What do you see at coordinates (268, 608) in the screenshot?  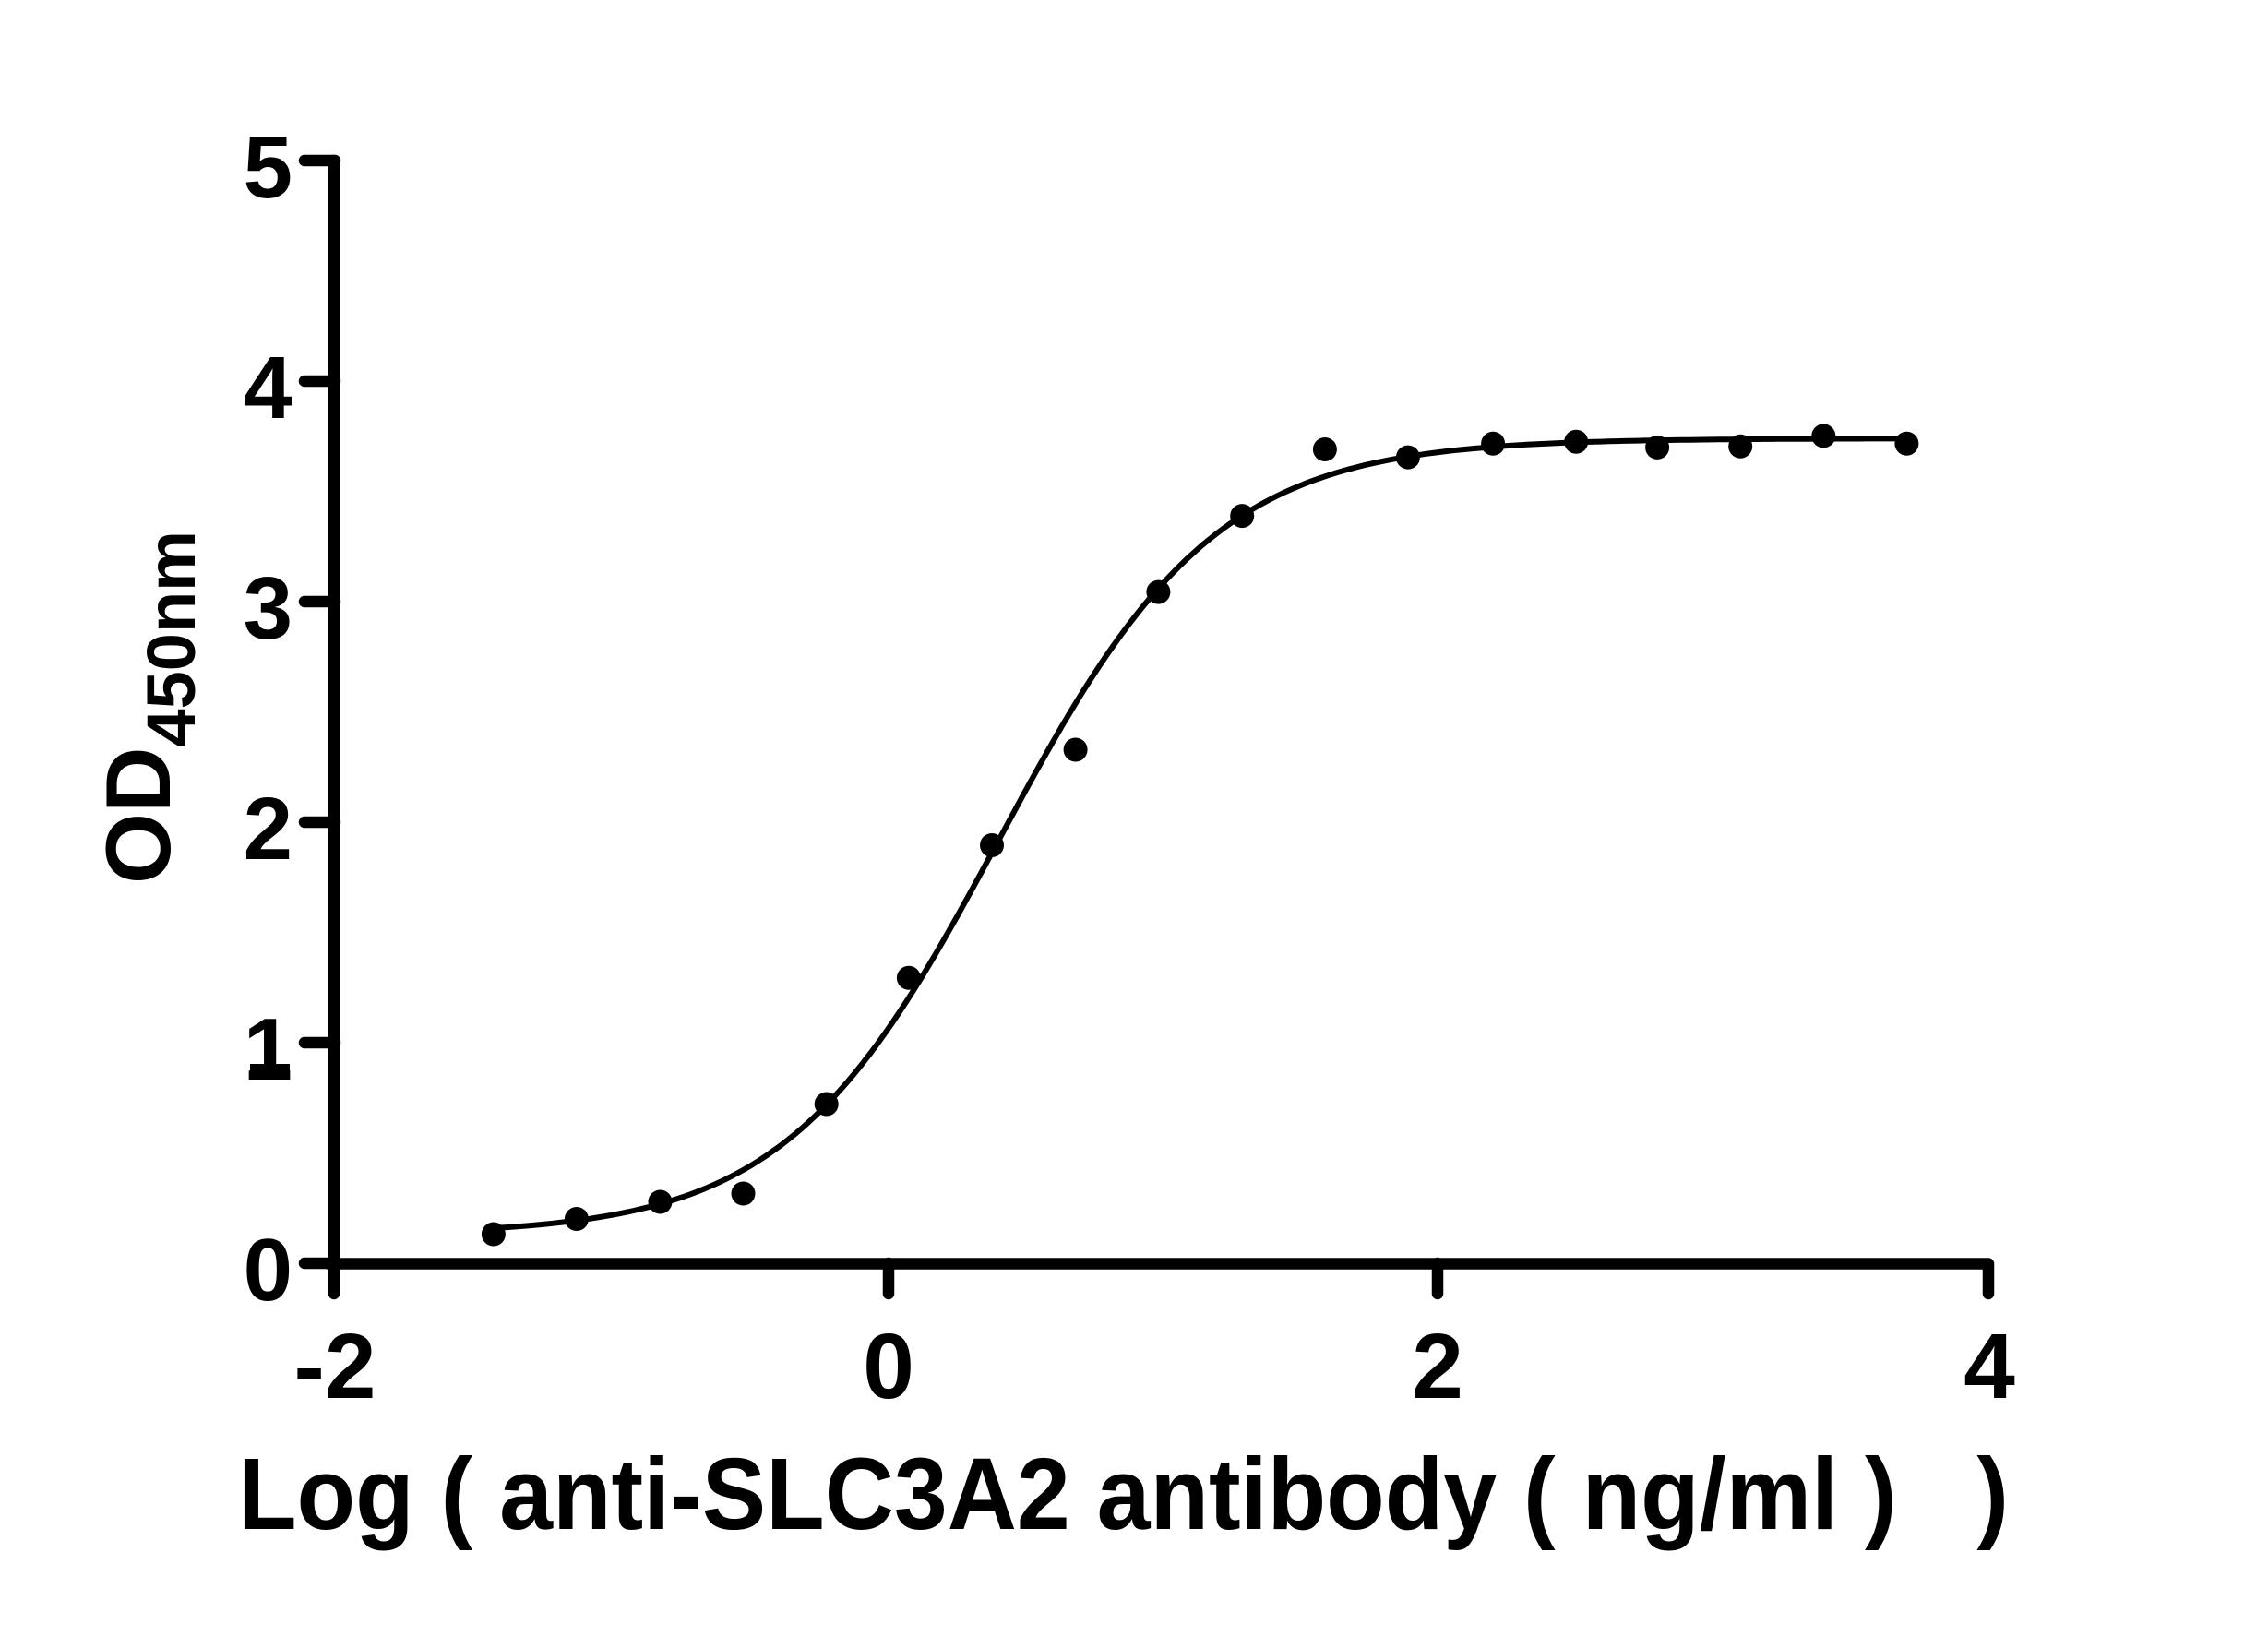 I see `svg-text: 3` at bounding box center [268, 608].